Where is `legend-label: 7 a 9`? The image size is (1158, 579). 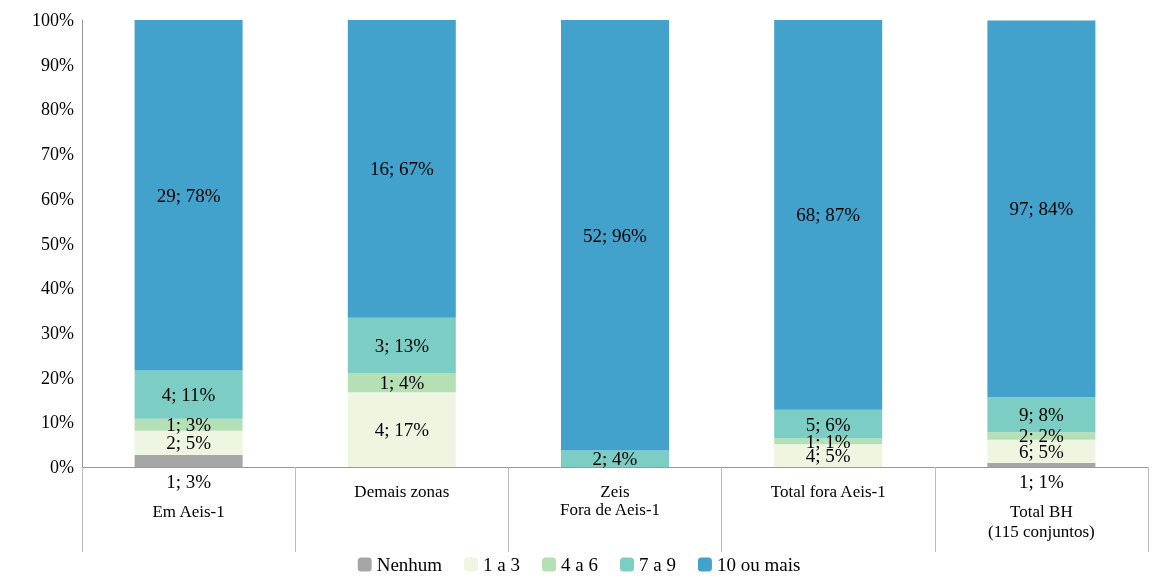 legend-label: 7 a 9 is located at coordinates (657, 564).